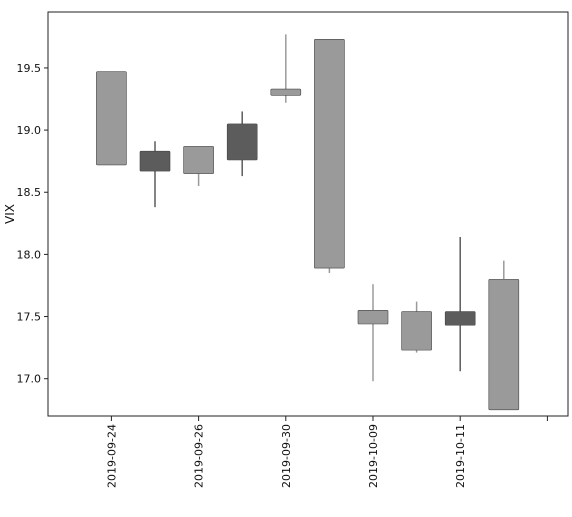 The height and width of the screenshot is (517, 572). Describe the element at coordinates (460, 456) in the screenshot. I see `x-tick-label: 2019-10-11` at that location.